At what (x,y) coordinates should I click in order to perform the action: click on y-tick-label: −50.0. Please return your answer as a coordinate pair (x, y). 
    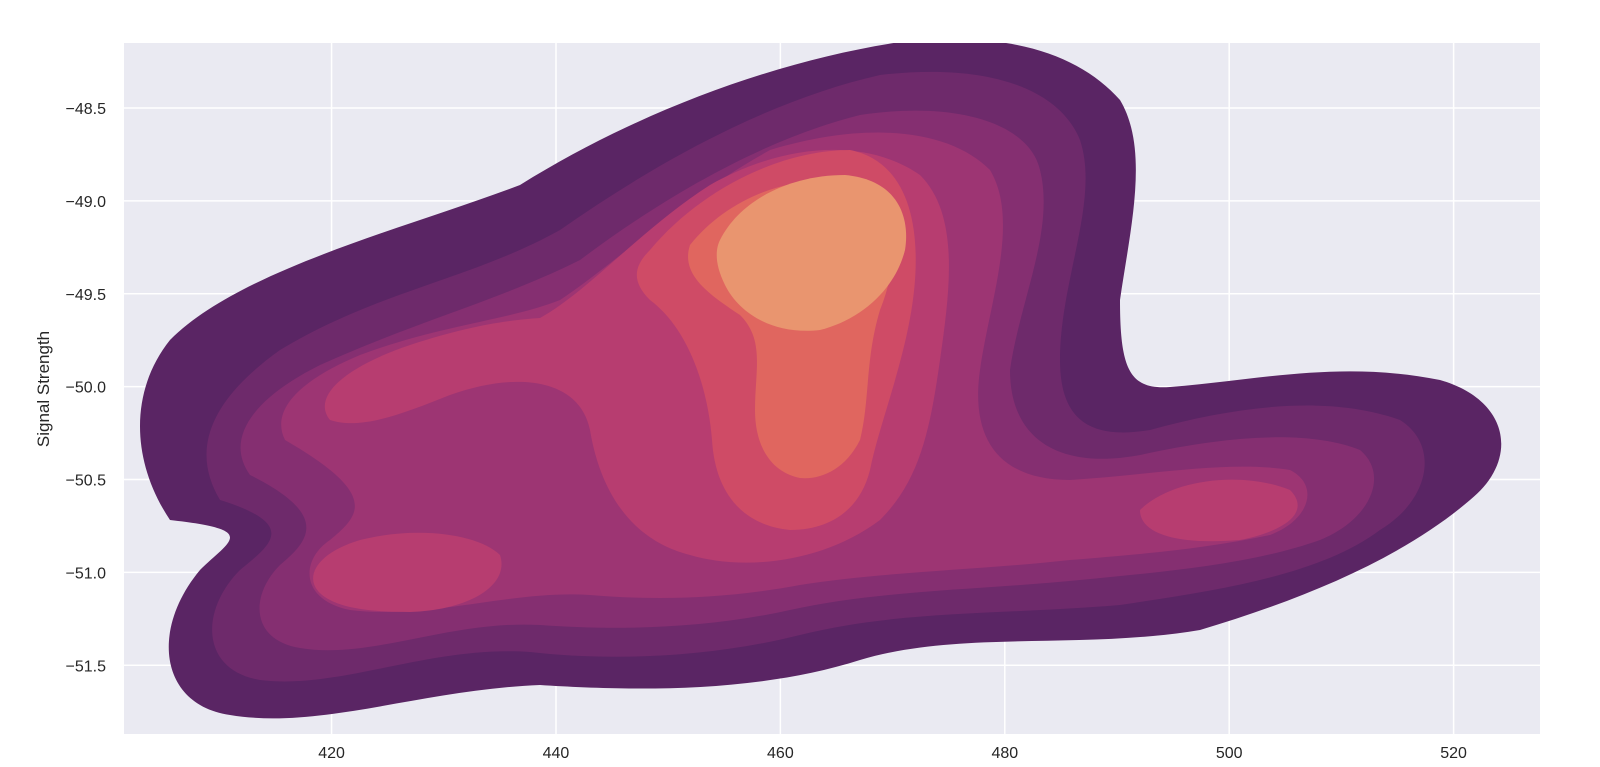
    Looking at the image, I should click on (86, 388).